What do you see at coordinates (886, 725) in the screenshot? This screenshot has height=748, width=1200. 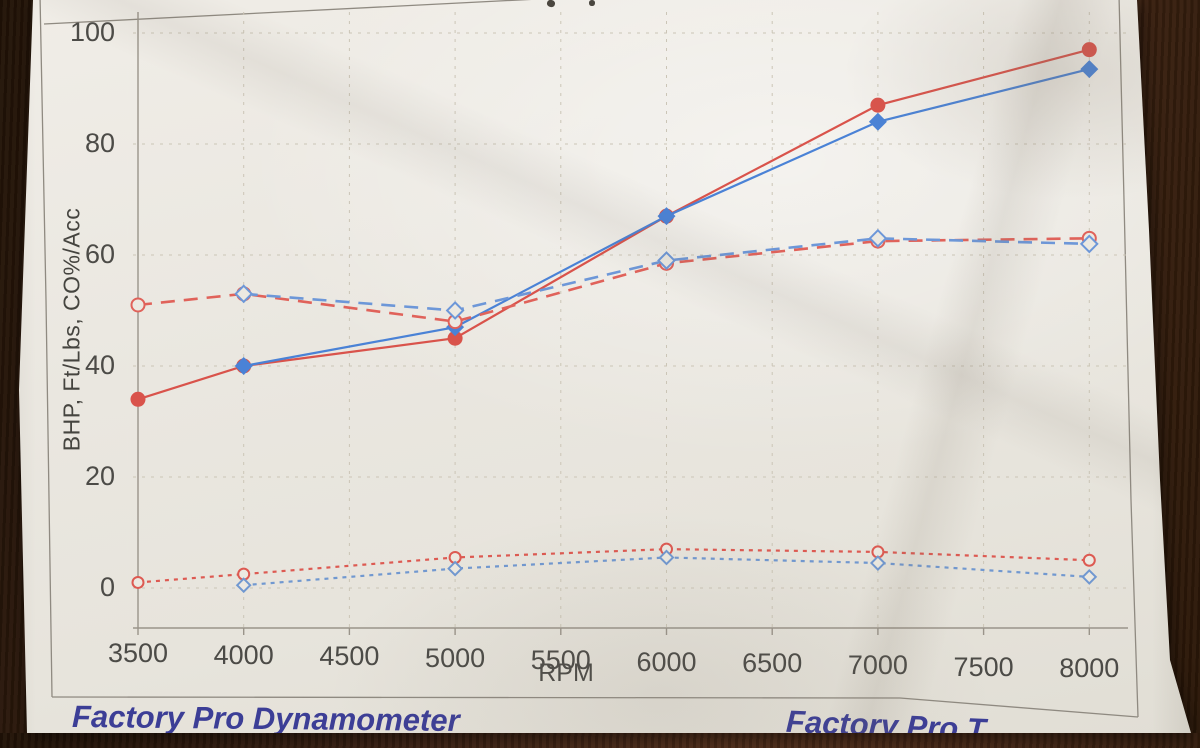 I see `footer-brand-right-cutoff: Factory Pro T` at bounding box center [886, 725].